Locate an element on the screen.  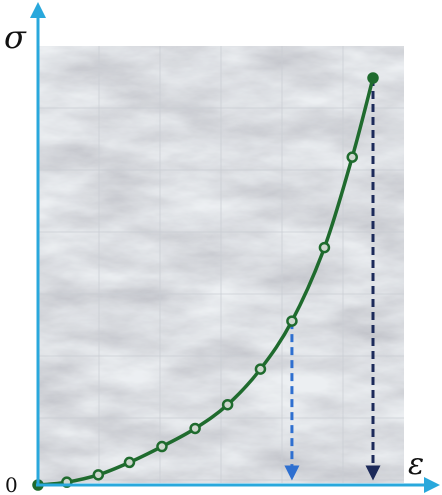
y-axis-arrowhead is located at coordinates (38, 10).